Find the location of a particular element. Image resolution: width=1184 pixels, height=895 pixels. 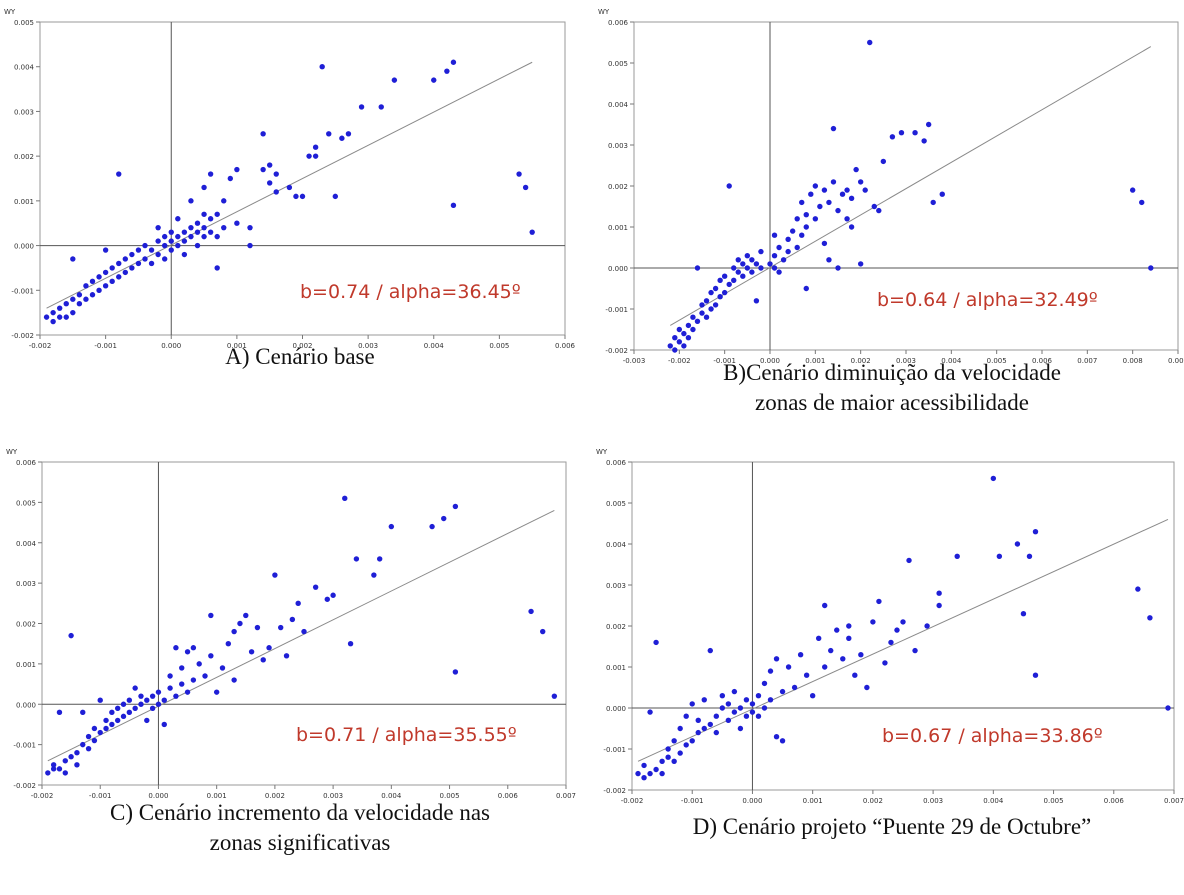

x-tick-label: -0.002 is located at coordinates (42, 796).